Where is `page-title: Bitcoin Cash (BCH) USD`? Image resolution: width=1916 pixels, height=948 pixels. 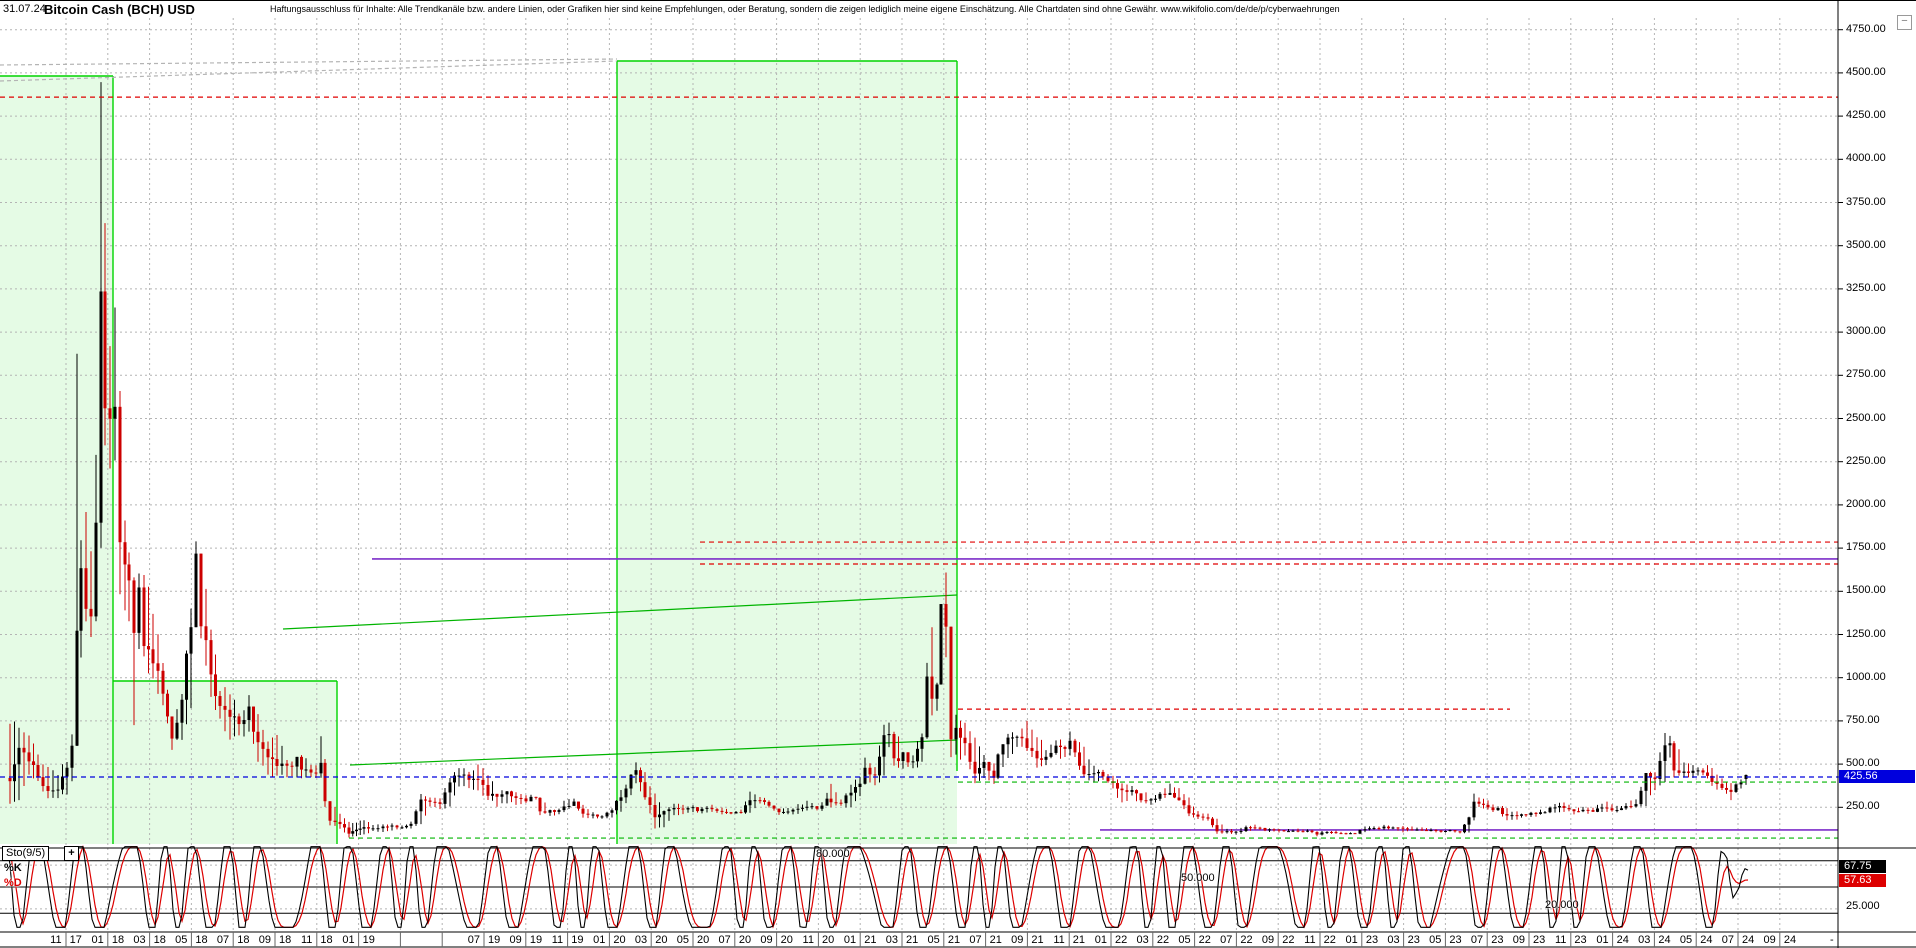 page-title: Bitcoin Cash (BCH) USD is located at coordinates (119, 9).